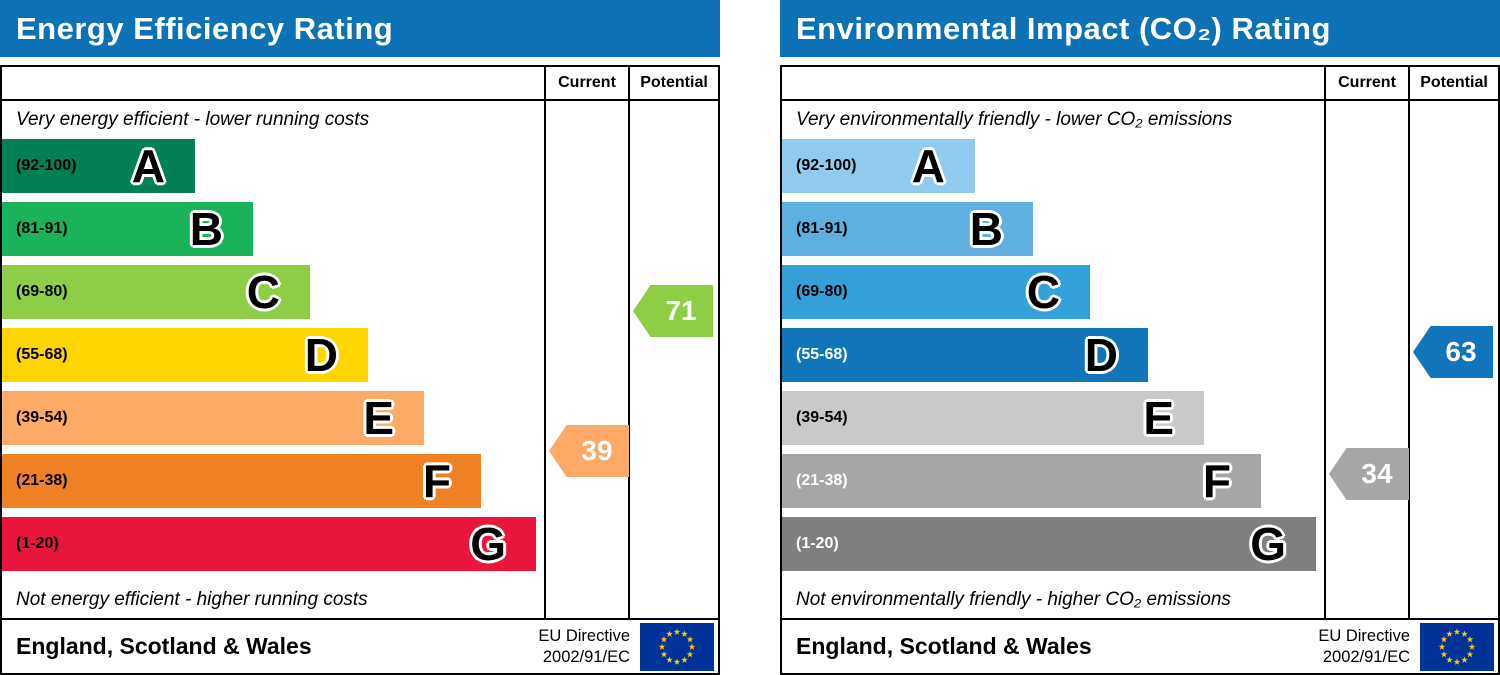 Image resolution: width=1500 pixels, height=675 pixels. Describe the element at coordinates (1377, 473) in the screenshot. I see `current-rating-value: 34` at that location.